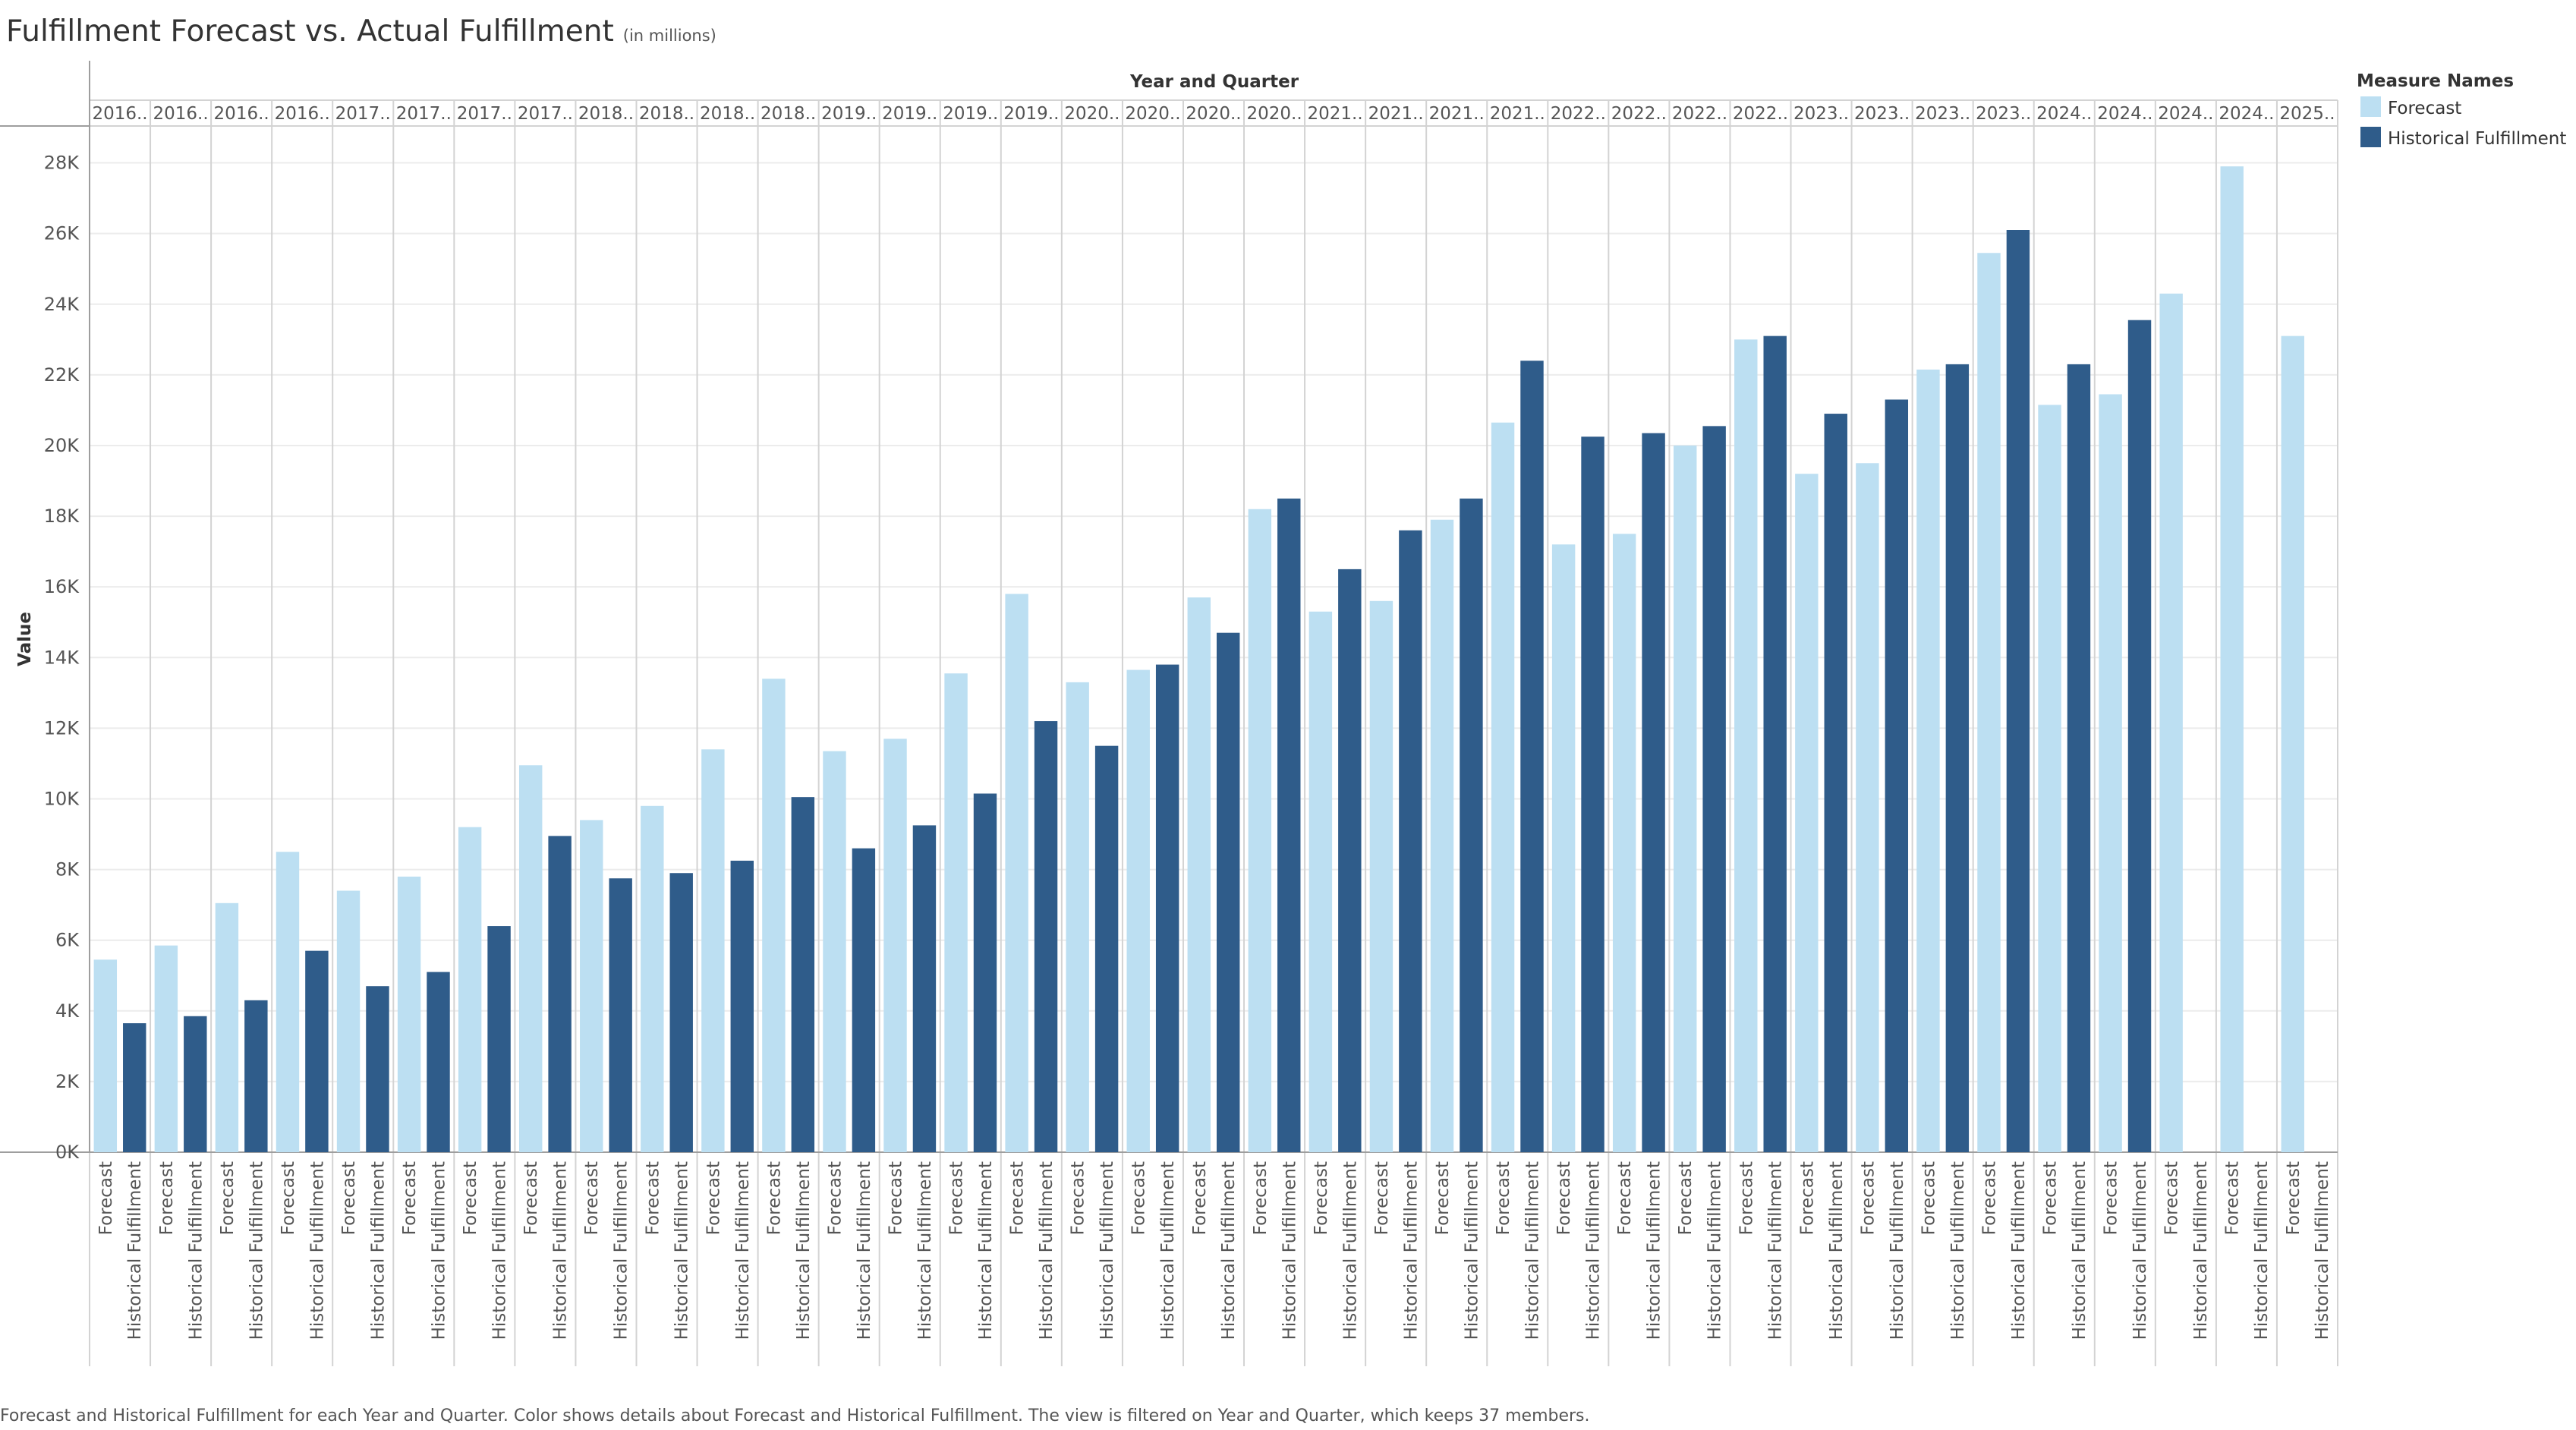 The height and width of the screenshot is (1430, 2576). Describe the element at coordinates (25, 639) in the screenshot. I see `y-axis-title: Value` at that location.